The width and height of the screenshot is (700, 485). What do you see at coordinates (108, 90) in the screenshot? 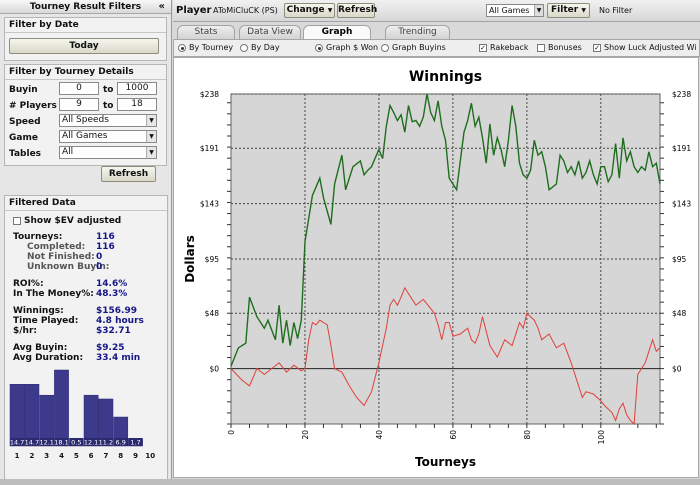
I see `buyin-to-label: to` at bounding box center [108, 90].